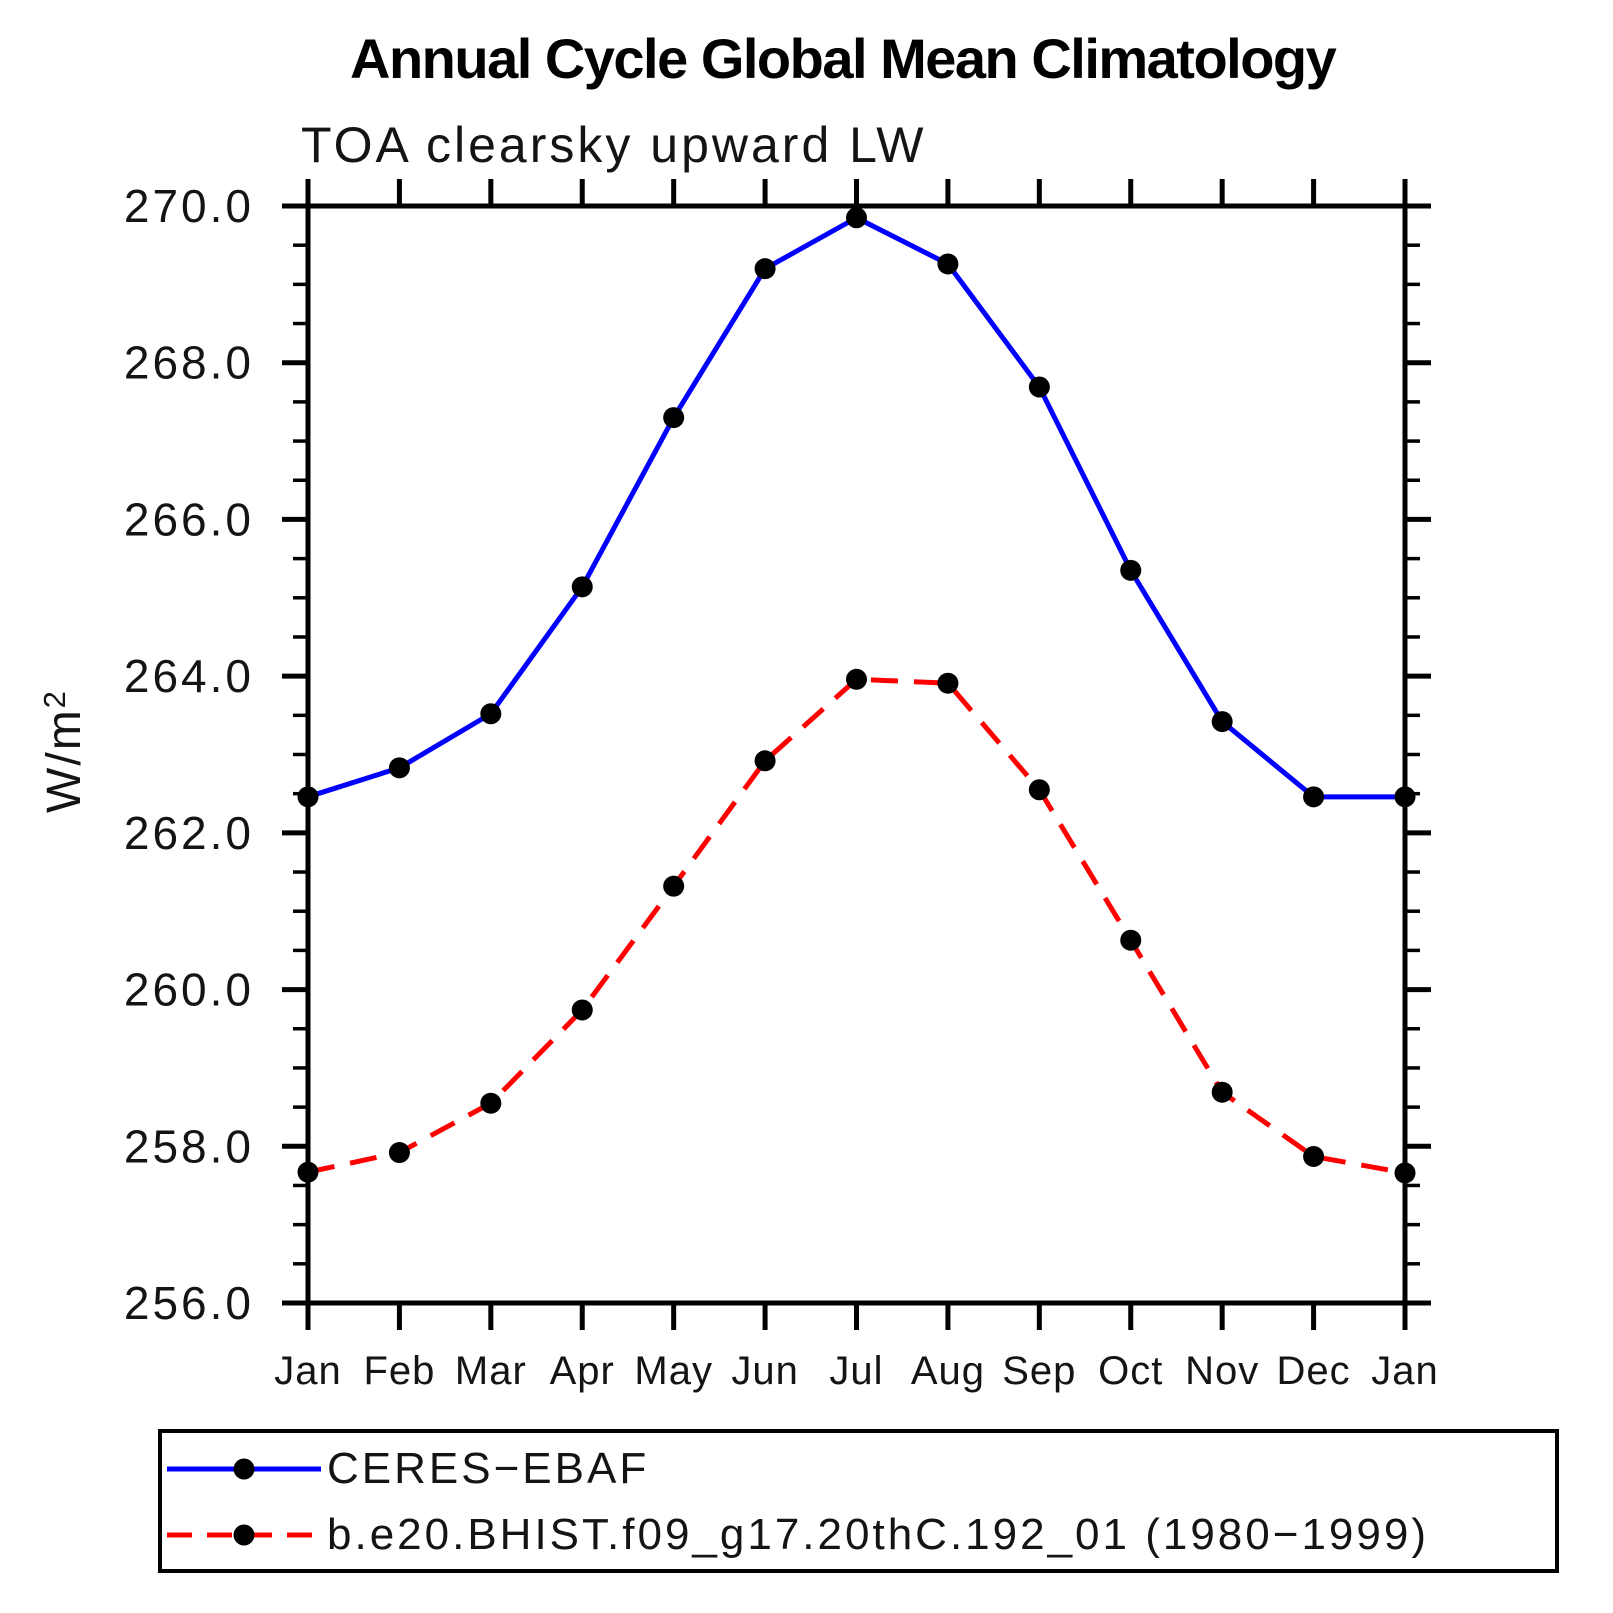 The height and width of the screenshot is (1613, 1613). I want to click on x-tick-label: May, so click(673, 1371).